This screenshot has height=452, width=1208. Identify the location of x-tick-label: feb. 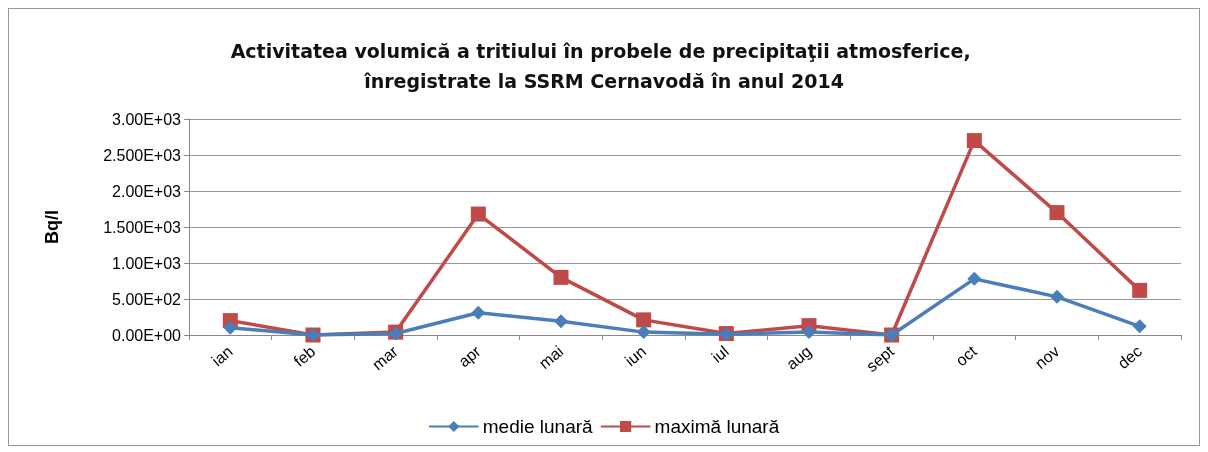
(304, 356).